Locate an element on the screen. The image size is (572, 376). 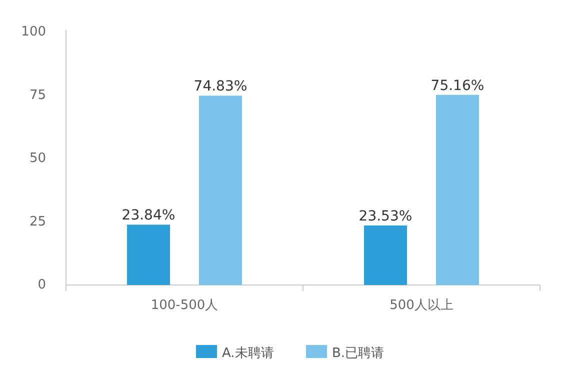
legend-label: B.已聘请 is located at coordinates (358, 353).